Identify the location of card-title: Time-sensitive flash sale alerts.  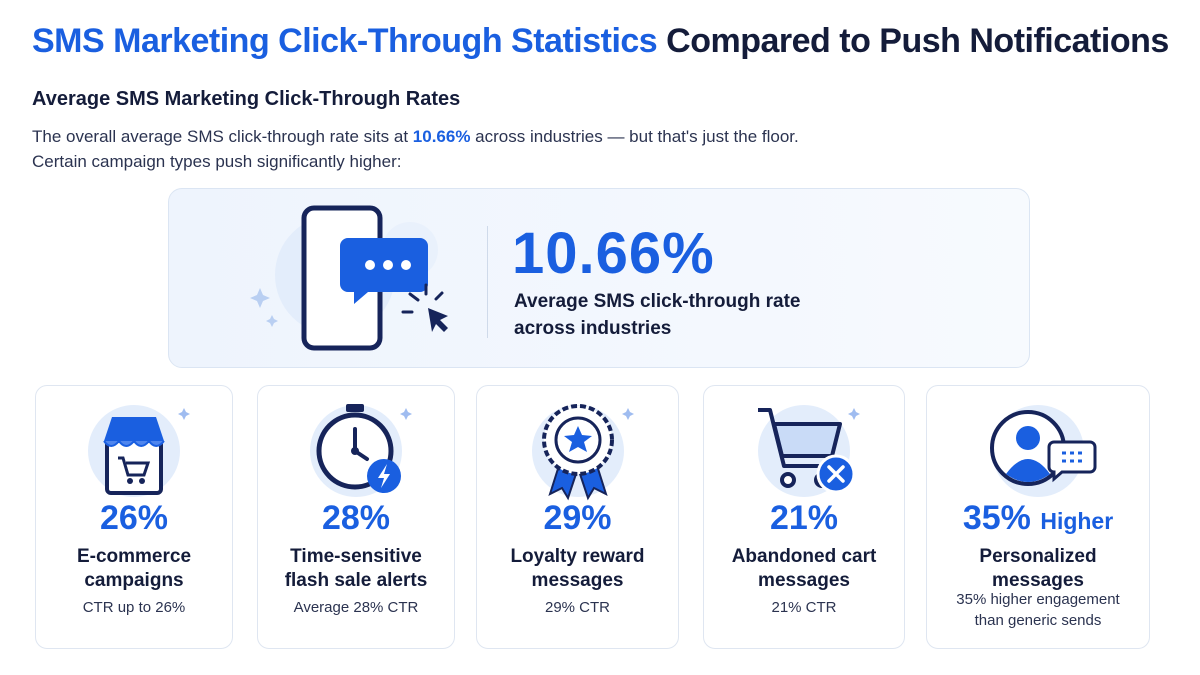
(356, 569).